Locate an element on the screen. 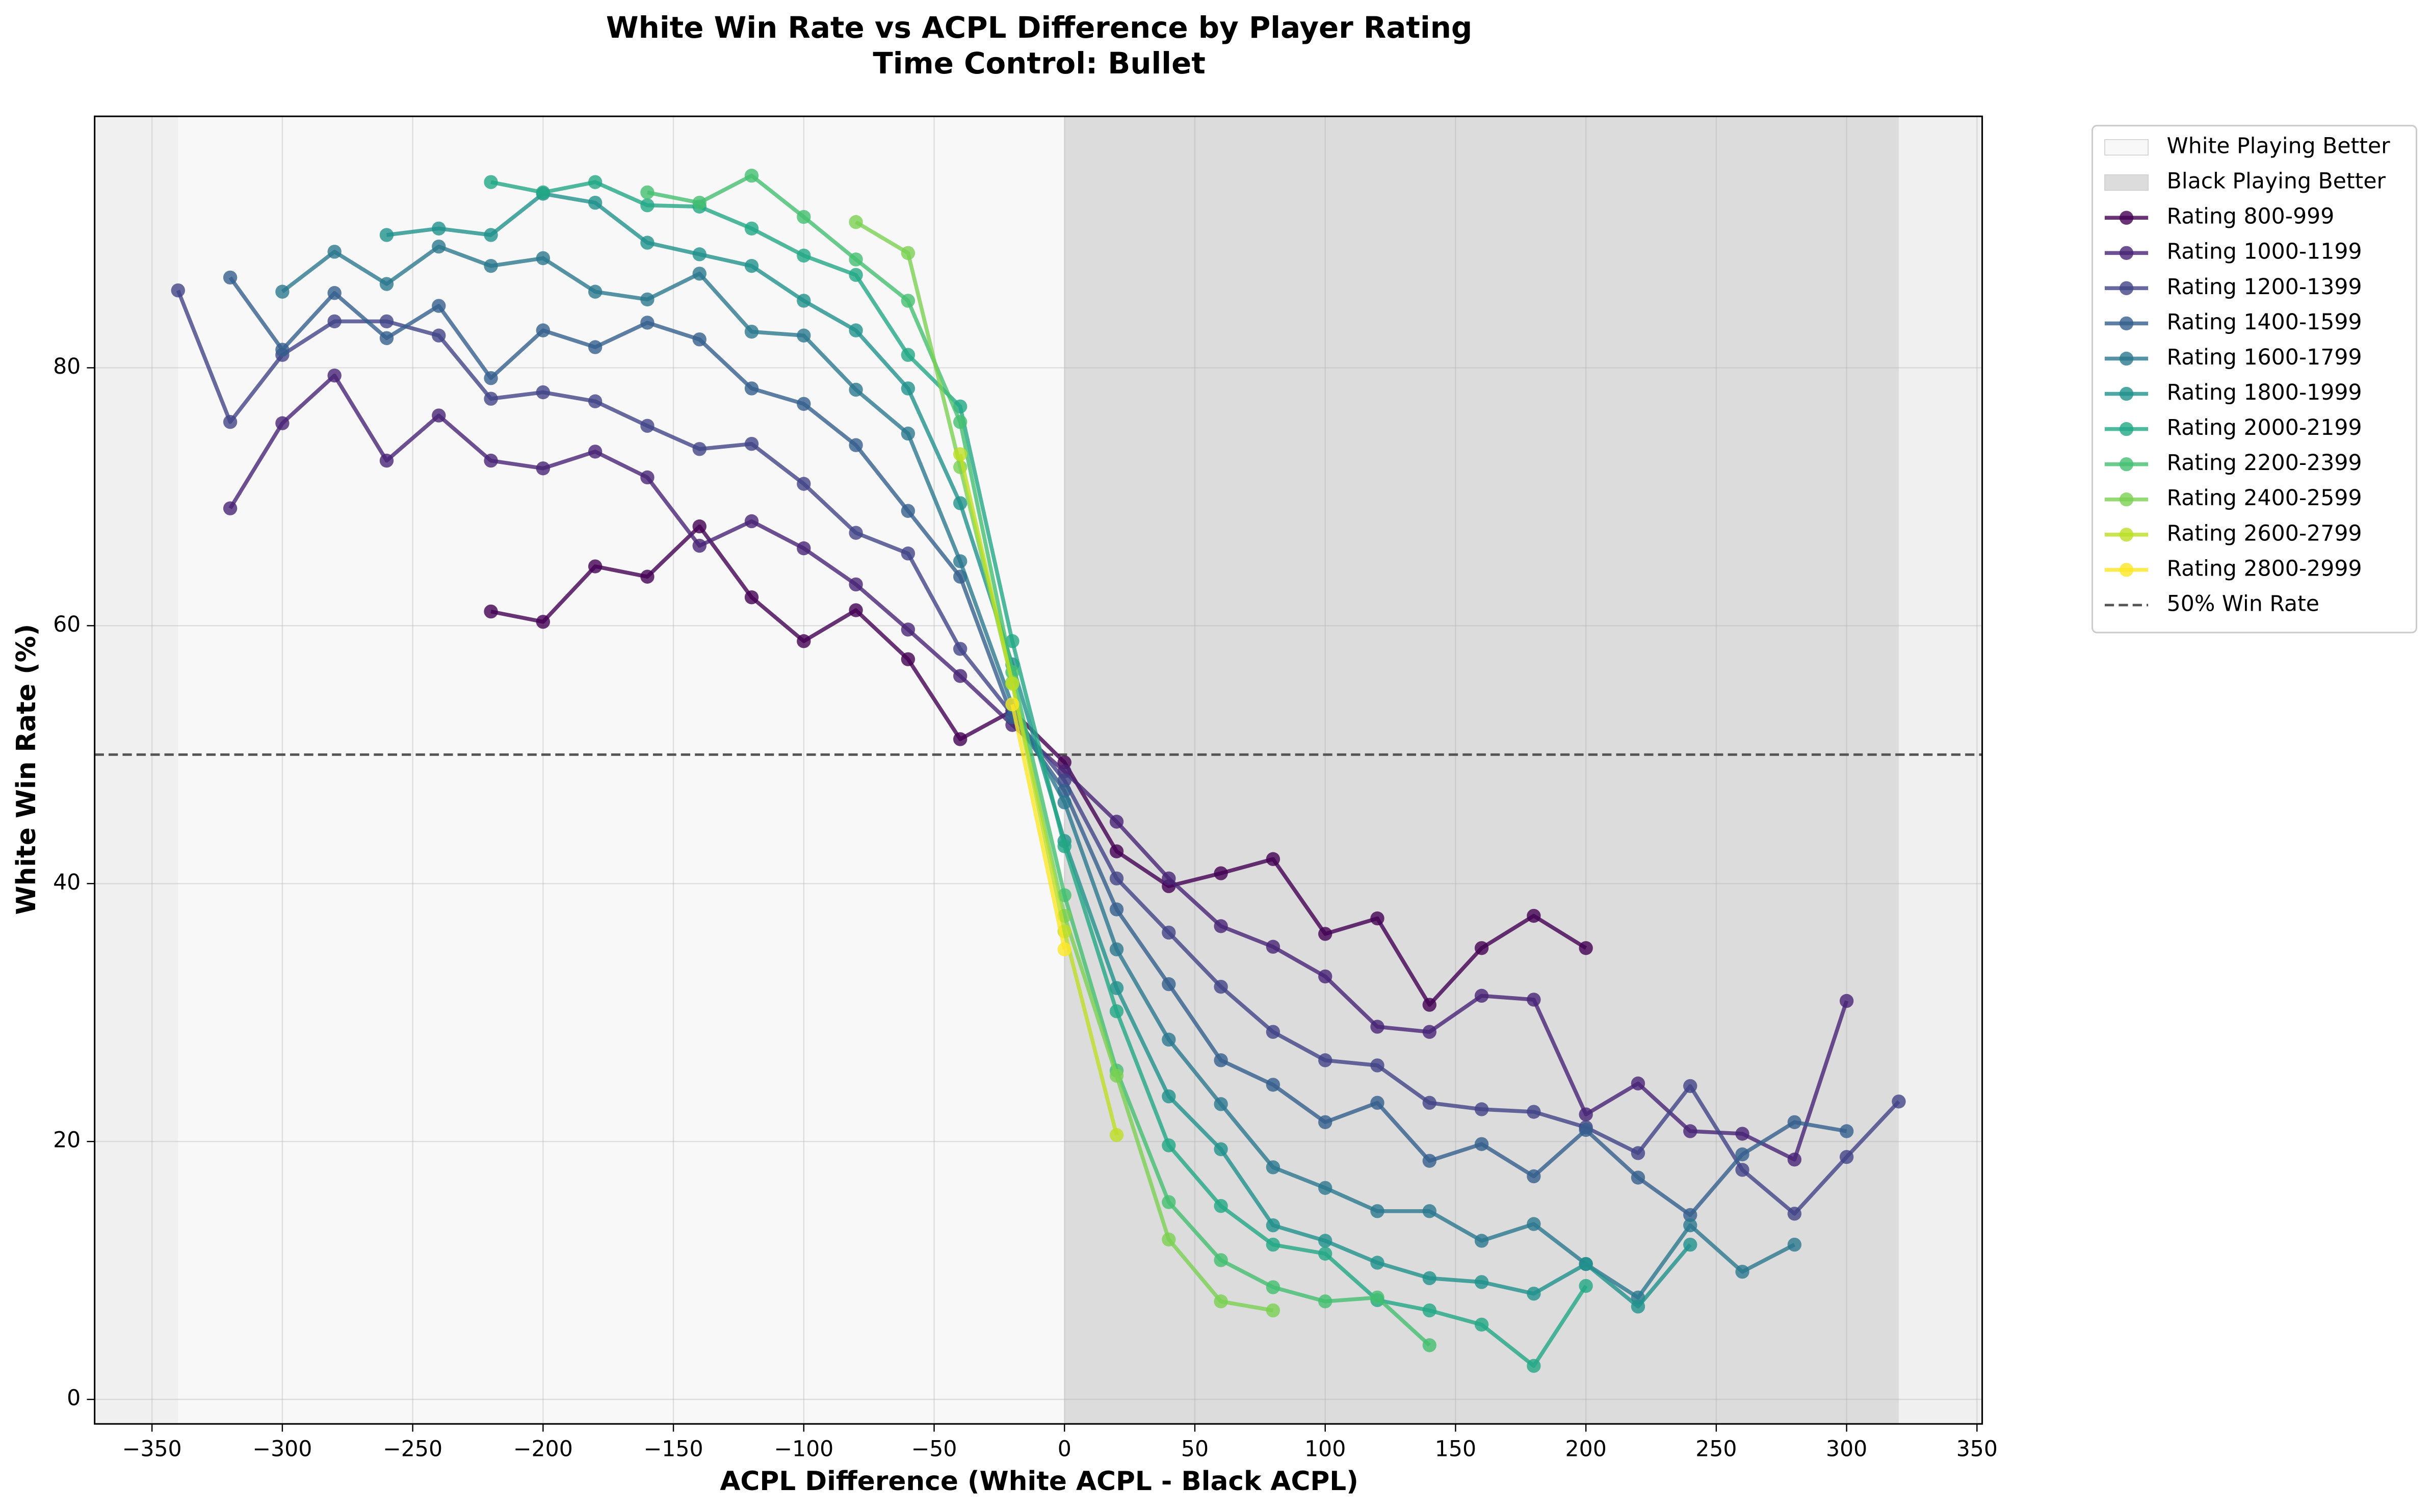 This screenshot has height=1512, width=2432. y-tick-label: 0 is located at coordinates (74, 1398).